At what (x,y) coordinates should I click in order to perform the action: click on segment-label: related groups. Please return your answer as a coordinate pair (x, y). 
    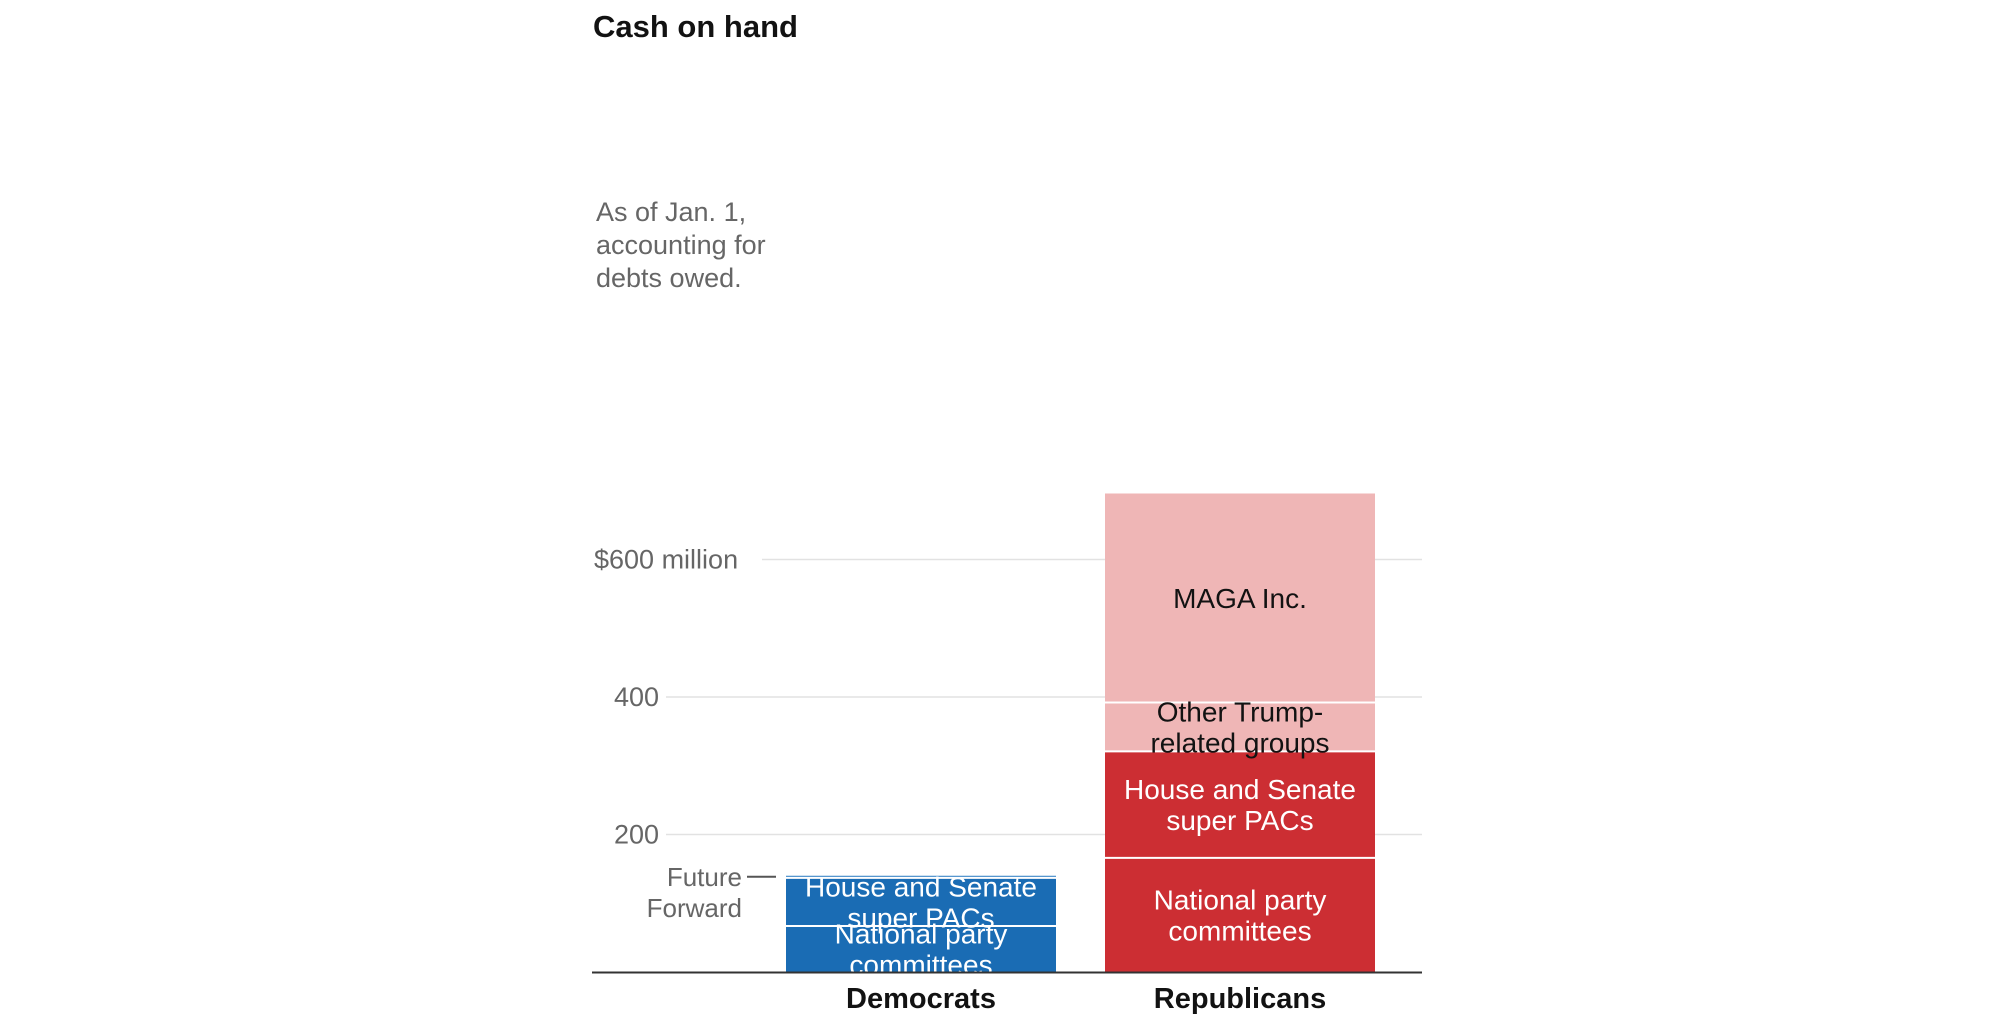
    Looking at the image, I should click on (1239, 742).